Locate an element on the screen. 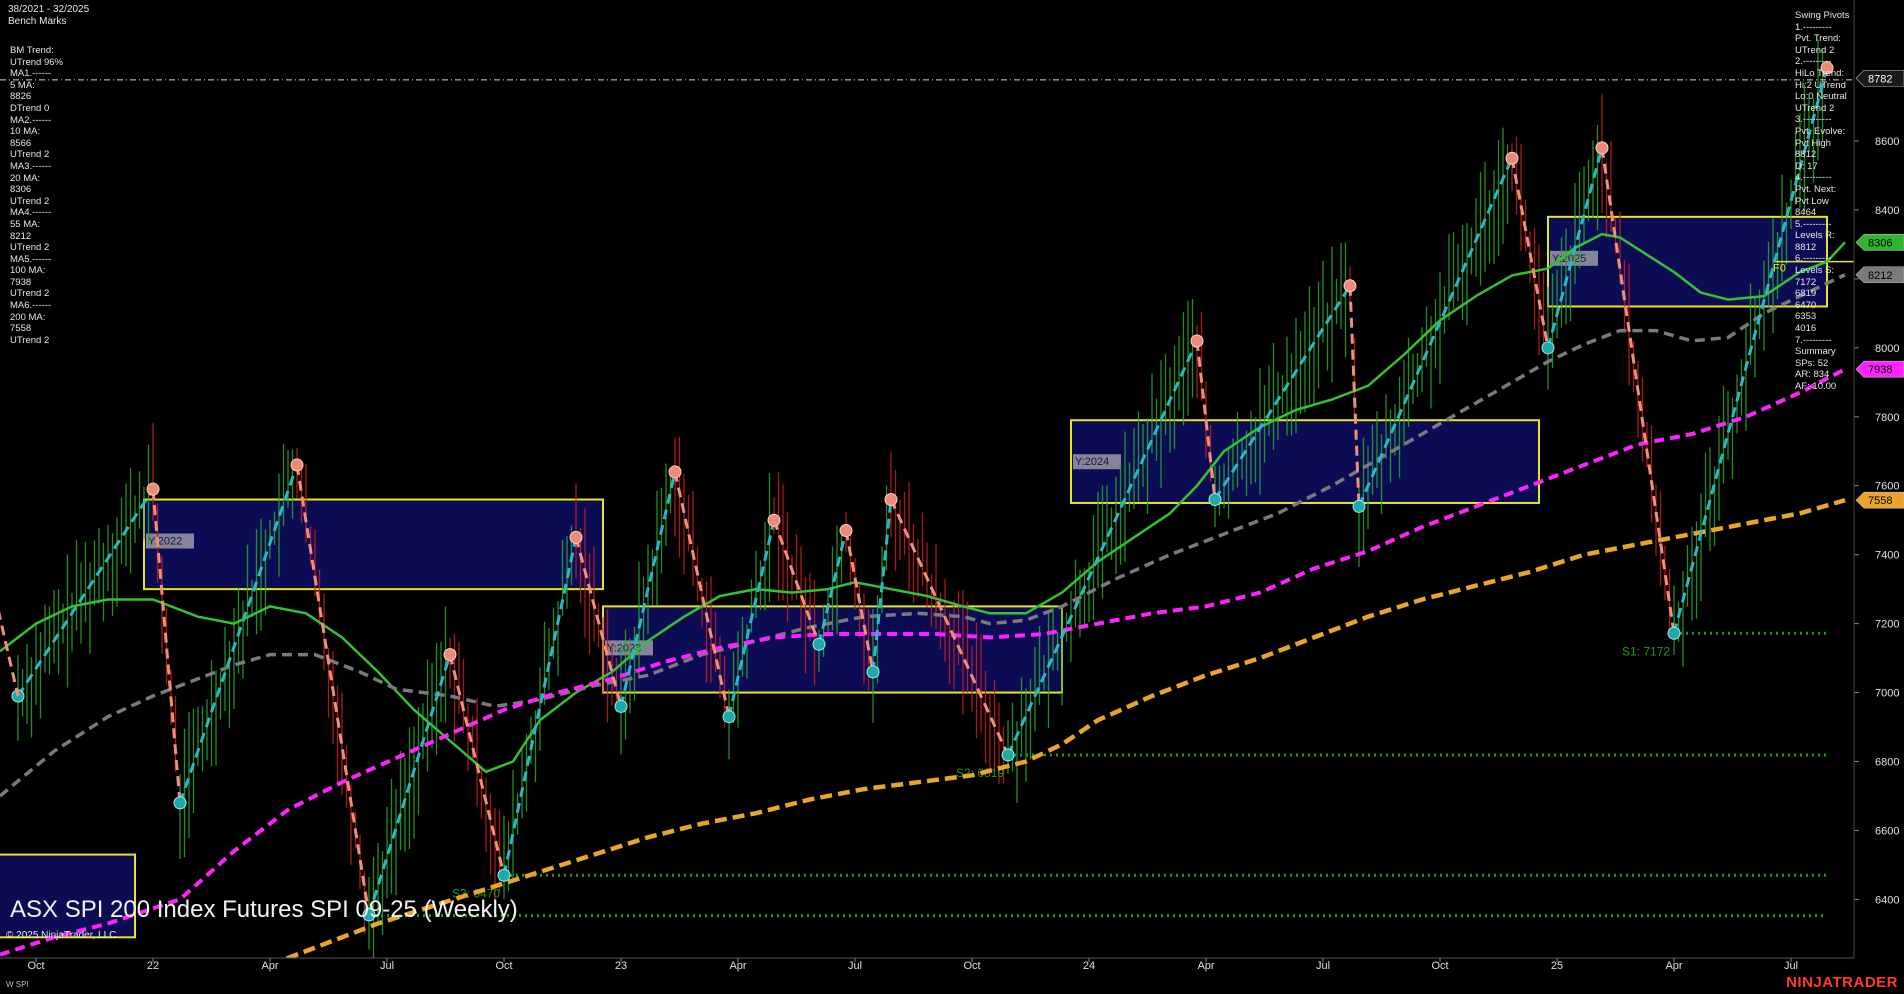  pivot-line: 2.--------- is located at coordinates (1813, 62).